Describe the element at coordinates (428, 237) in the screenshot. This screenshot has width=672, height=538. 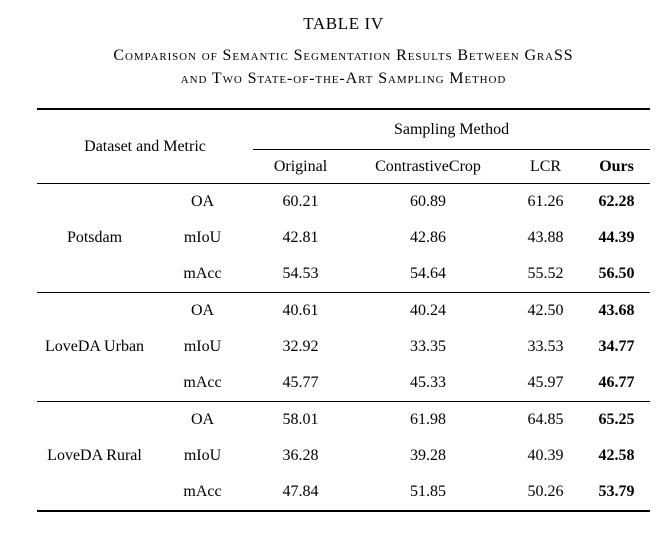
I see `value-cell: 42.86` at that location.